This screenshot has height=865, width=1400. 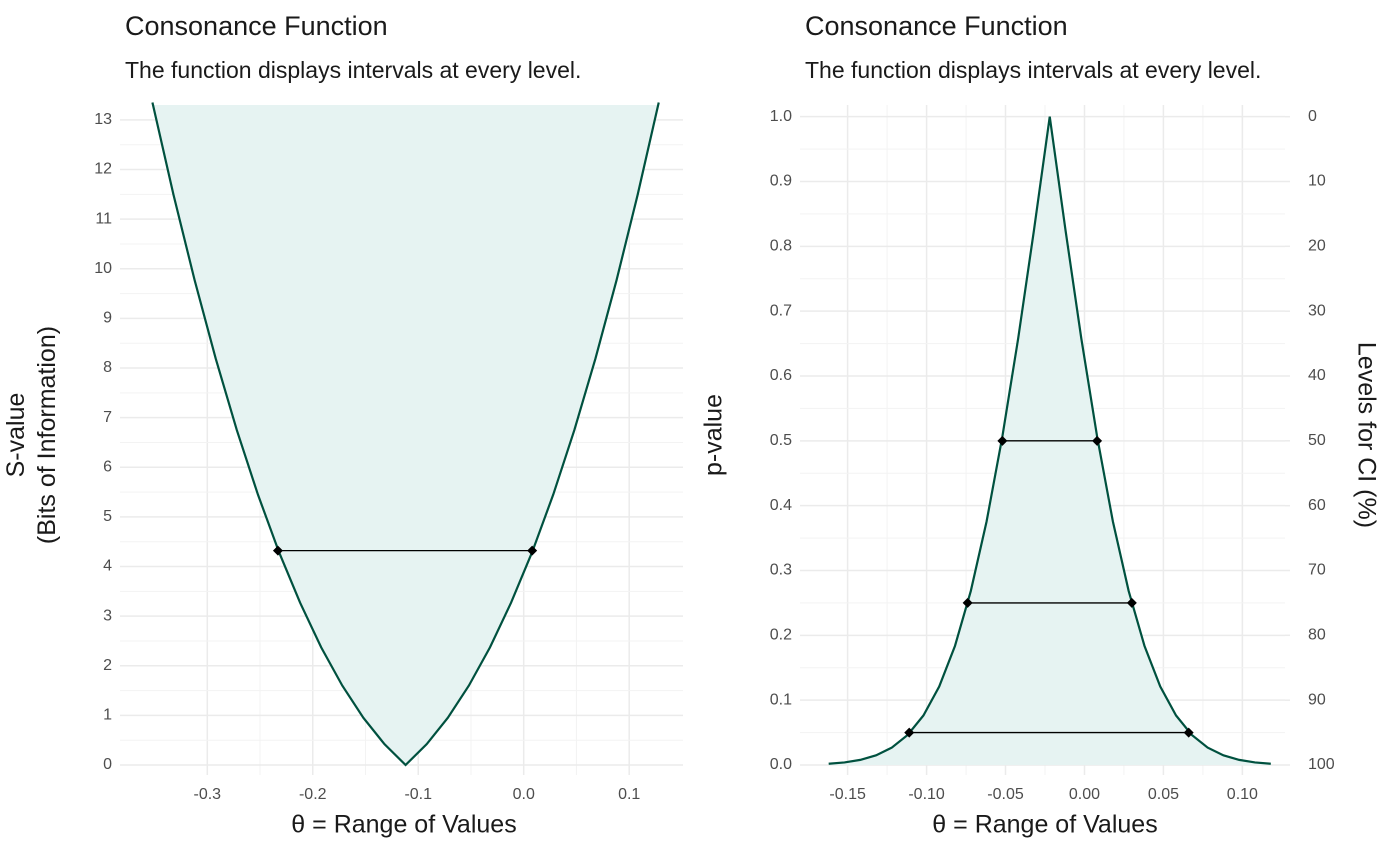 What do you see at coordinates (1317, 375) in the screenshot?
I see `y2-tick-label: 40` at bounding box center [1317, 375].